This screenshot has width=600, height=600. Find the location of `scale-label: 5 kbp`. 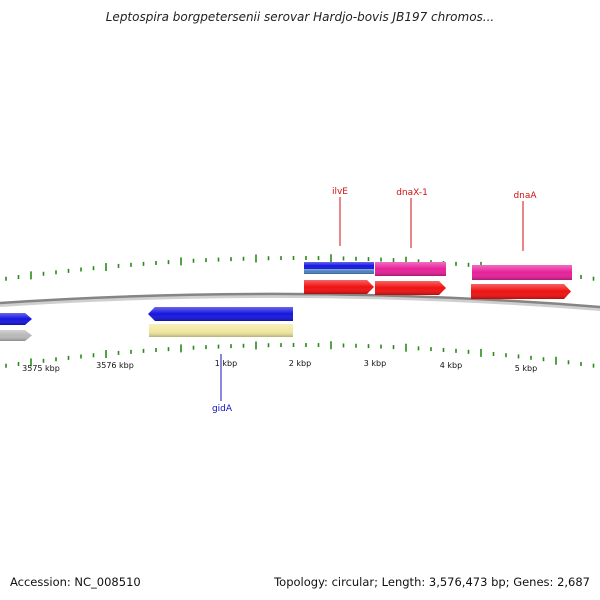

scale-label: 5 kbp is located at coordinates (526, 368).